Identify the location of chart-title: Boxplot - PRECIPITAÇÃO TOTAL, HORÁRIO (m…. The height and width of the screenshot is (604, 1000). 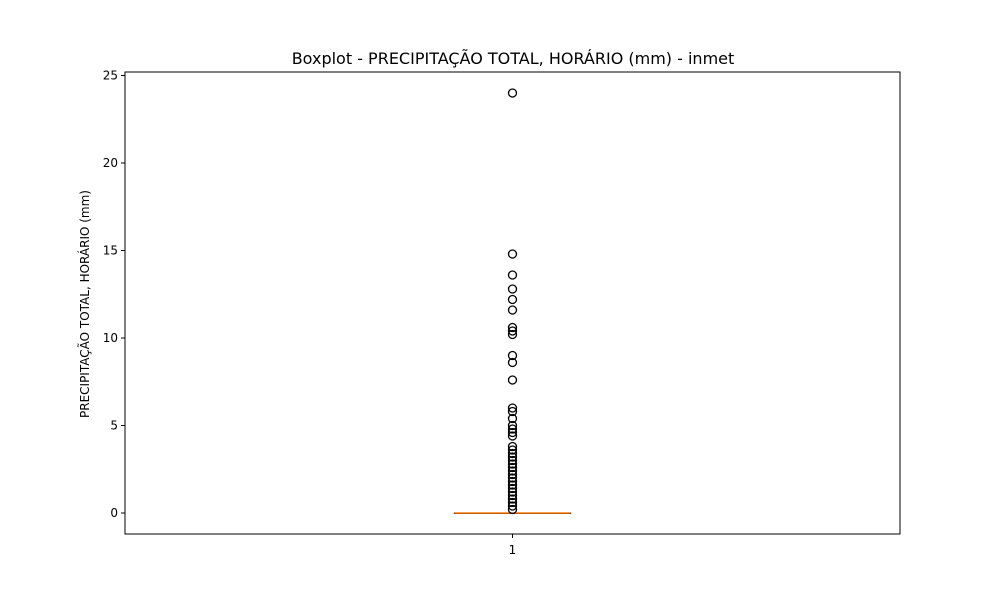
(513, 58).